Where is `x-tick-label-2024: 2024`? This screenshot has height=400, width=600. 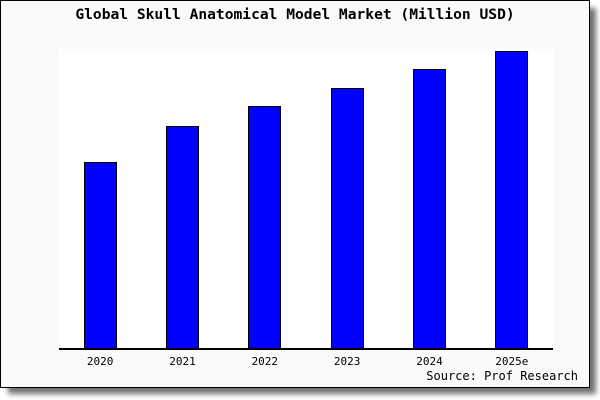 x-tick-label-2024: 2024 is located at coordinates (429, 361).